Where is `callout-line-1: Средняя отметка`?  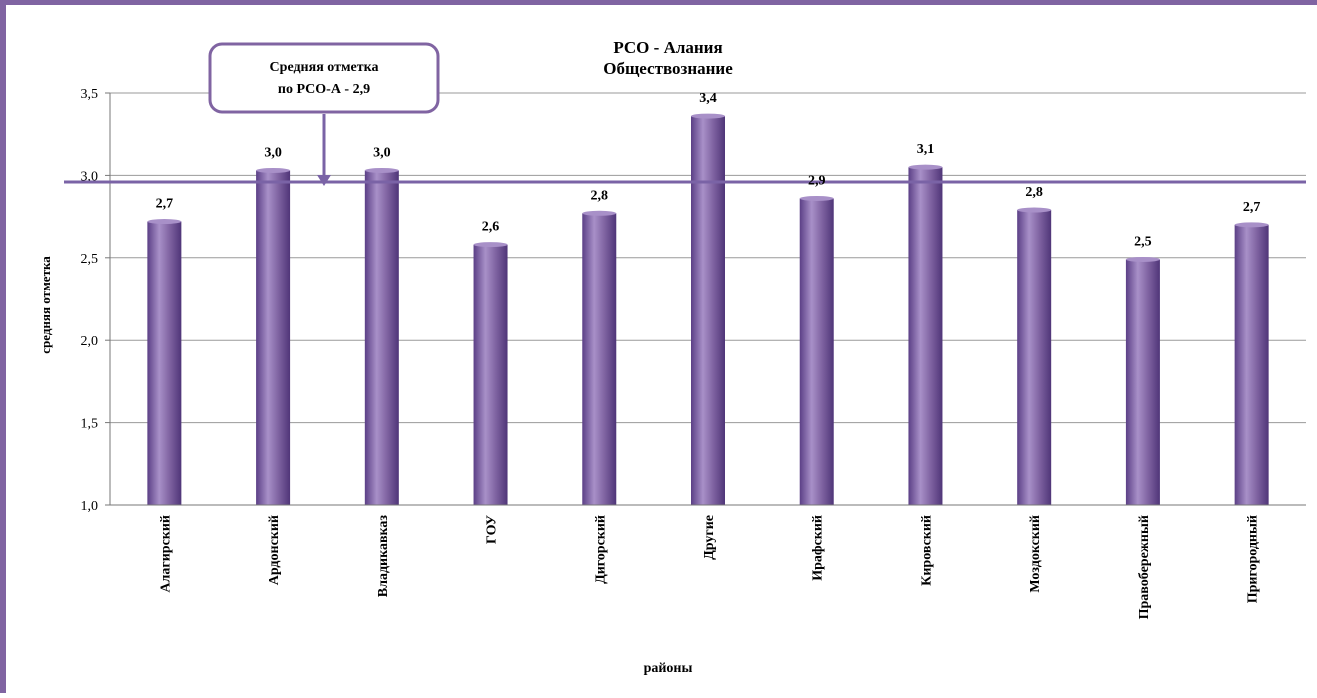
callout-line-1: Средняя отметка is located at coordinates (324, 67).